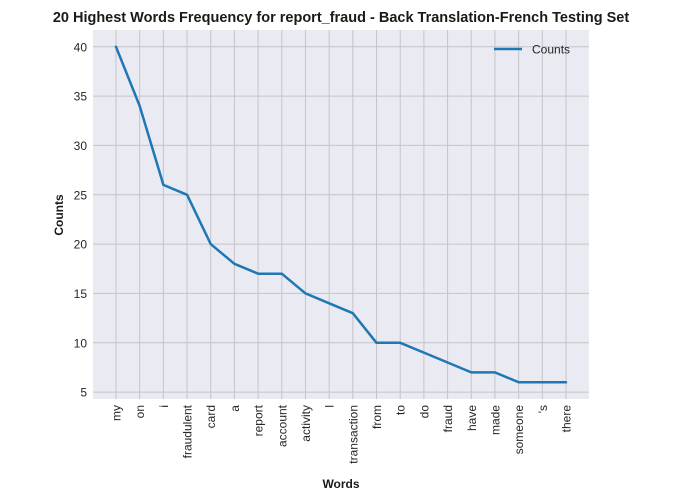 Image resolution: width=682 pixels, height=502 pixels. I want to click on x-tick-label: l, so click(330, 406).